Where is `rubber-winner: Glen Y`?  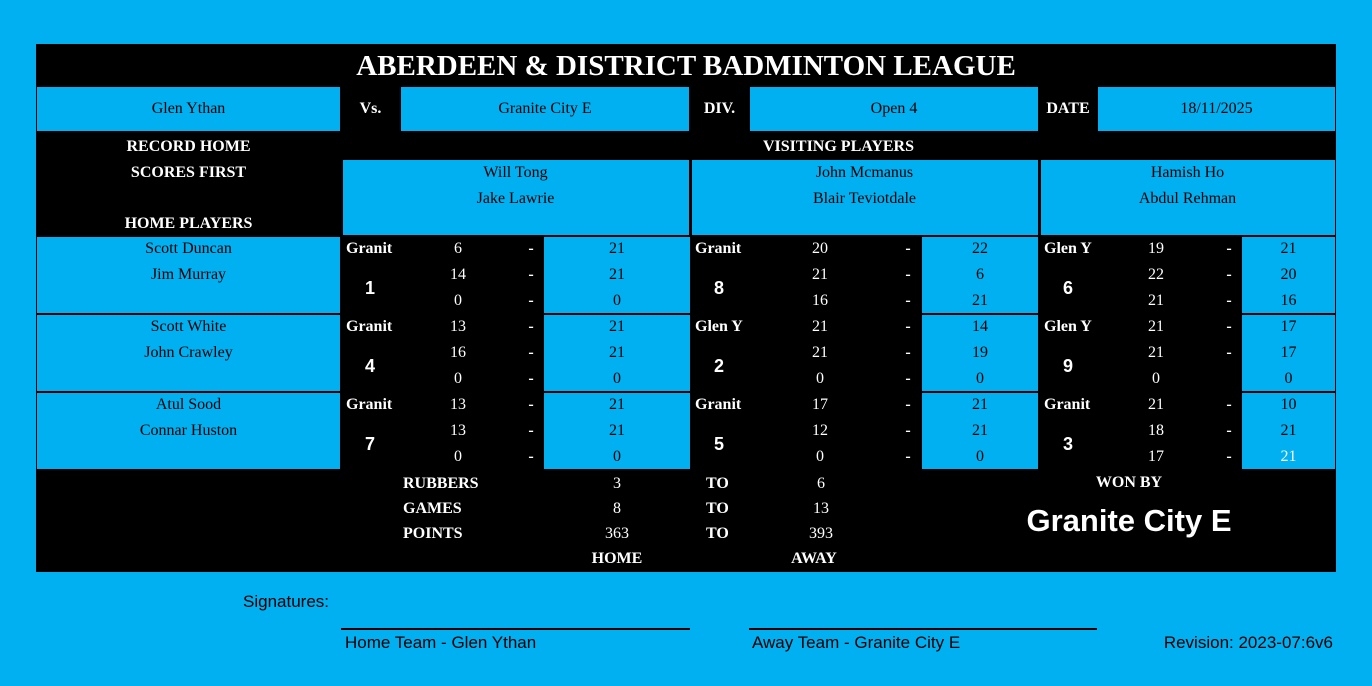 rubber-winner: Glen Y is located at coordinates (719, 326).